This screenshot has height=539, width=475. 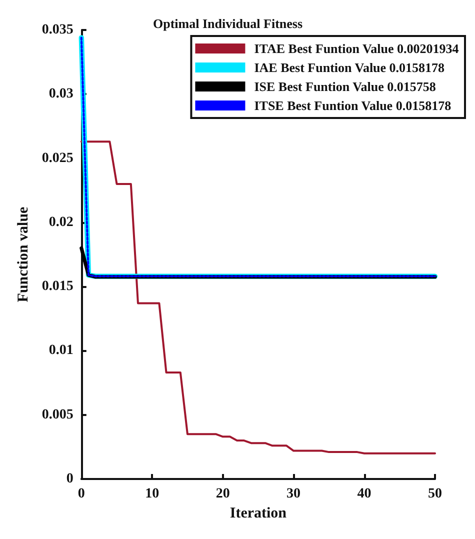 What do you see at coordinates (259, 513) in the screenshot?
I see `x-axis-title: Iteration` at bounding box center [259, 513].